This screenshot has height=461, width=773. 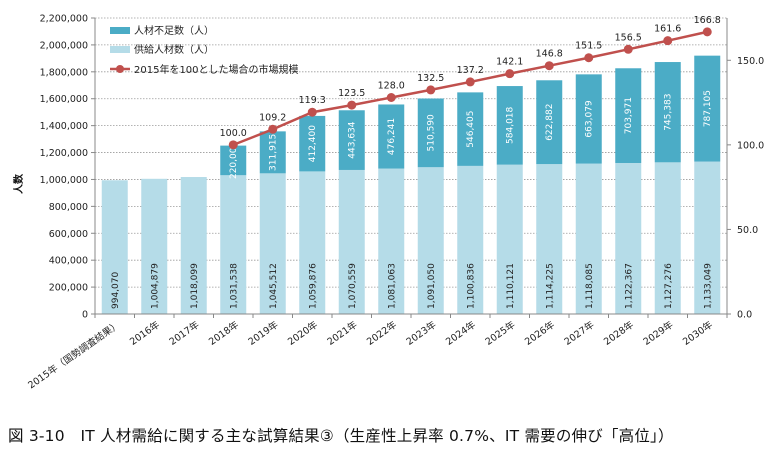 I want to click on bar-shortage-label: 510,590, so click(x=432, y=132).